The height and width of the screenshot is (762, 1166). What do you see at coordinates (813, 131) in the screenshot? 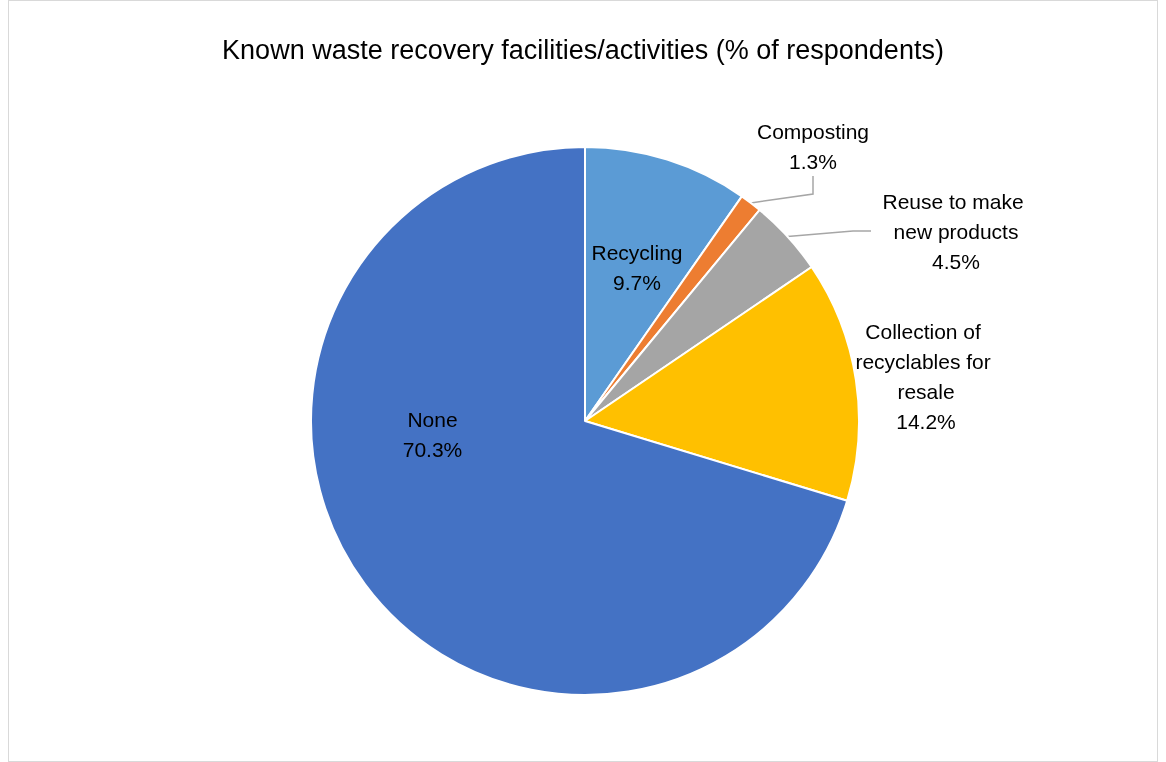
I see `slice-label: Composting` at bounding box center [813, 131].